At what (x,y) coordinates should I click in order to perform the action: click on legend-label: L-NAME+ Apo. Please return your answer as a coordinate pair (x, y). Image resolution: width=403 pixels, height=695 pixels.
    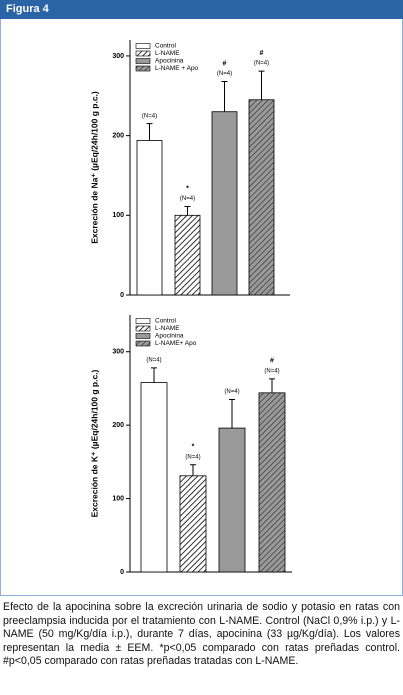
    Looking at the image, I should click on (176, 343).